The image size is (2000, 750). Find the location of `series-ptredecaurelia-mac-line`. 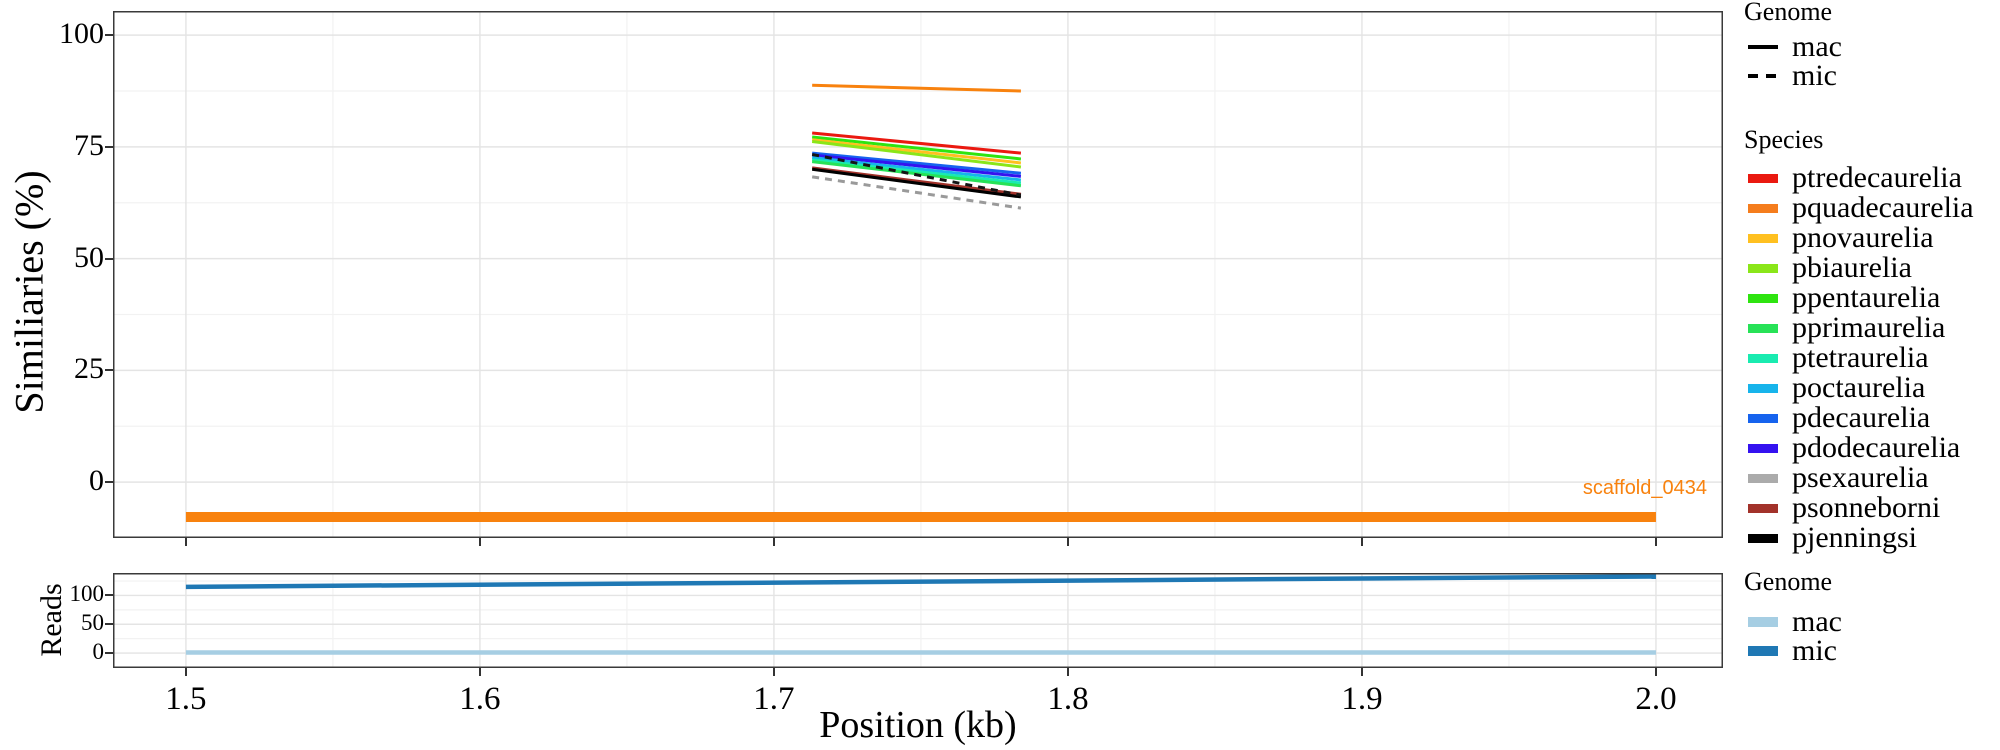

series-ptredecaurelia-mac-line is located at coordinates (917, 143).